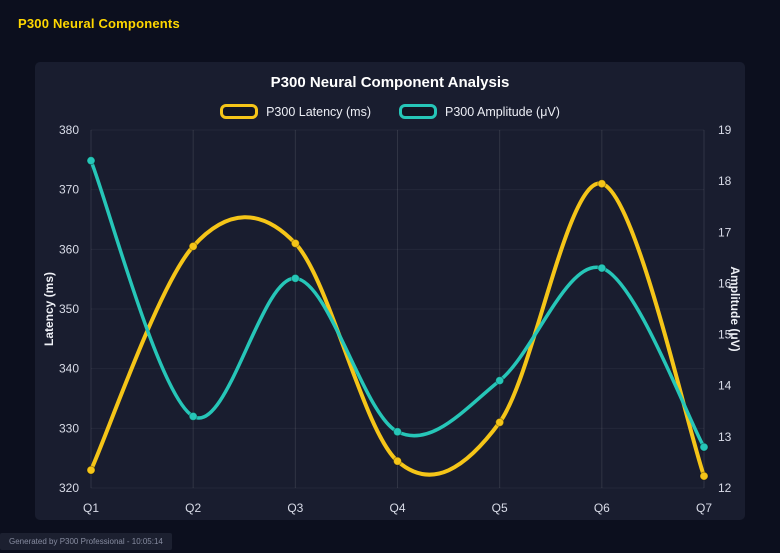 The width and height of the screenshot is (780, 553). Describe the element at coordinates (295, 508) in the screenshot. I see `x-axis-tick-label: Q3` at that location.